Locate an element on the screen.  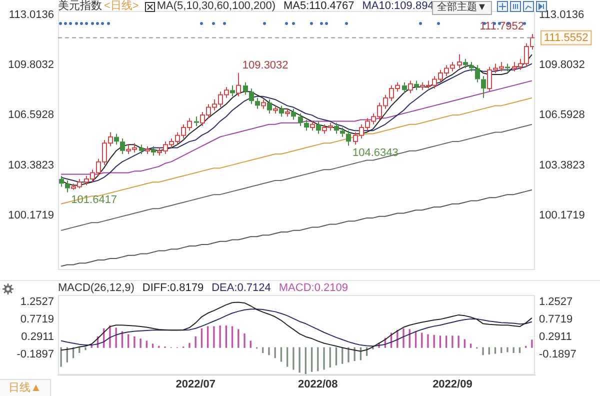
x-tick-label: 2022/07 is located at coordinates (196, 384).